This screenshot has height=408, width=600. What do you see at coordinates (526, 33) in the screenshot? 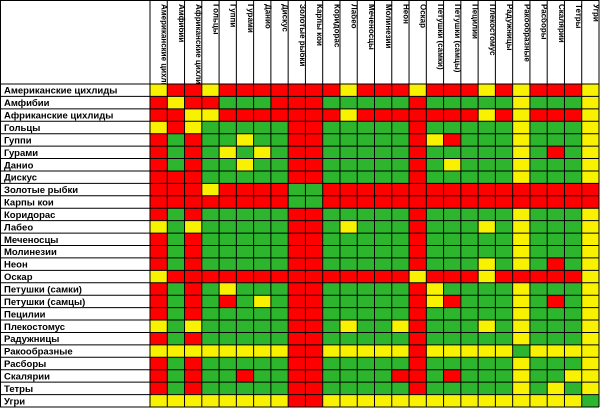
I see `column-label: Ракообразные` at bounding box center [526, 33].